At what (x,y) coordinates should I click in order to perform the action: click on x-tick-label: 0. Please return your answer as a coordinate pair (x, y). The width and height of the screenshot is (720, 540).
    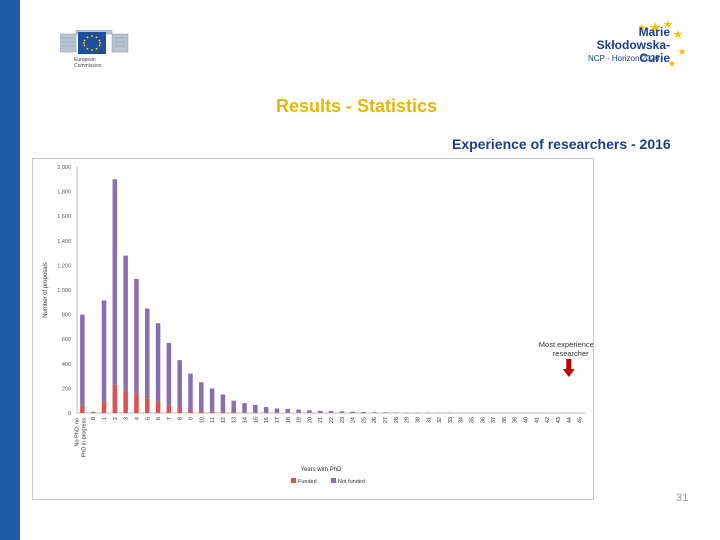
    Looking at the image, I should click on (94, 418).